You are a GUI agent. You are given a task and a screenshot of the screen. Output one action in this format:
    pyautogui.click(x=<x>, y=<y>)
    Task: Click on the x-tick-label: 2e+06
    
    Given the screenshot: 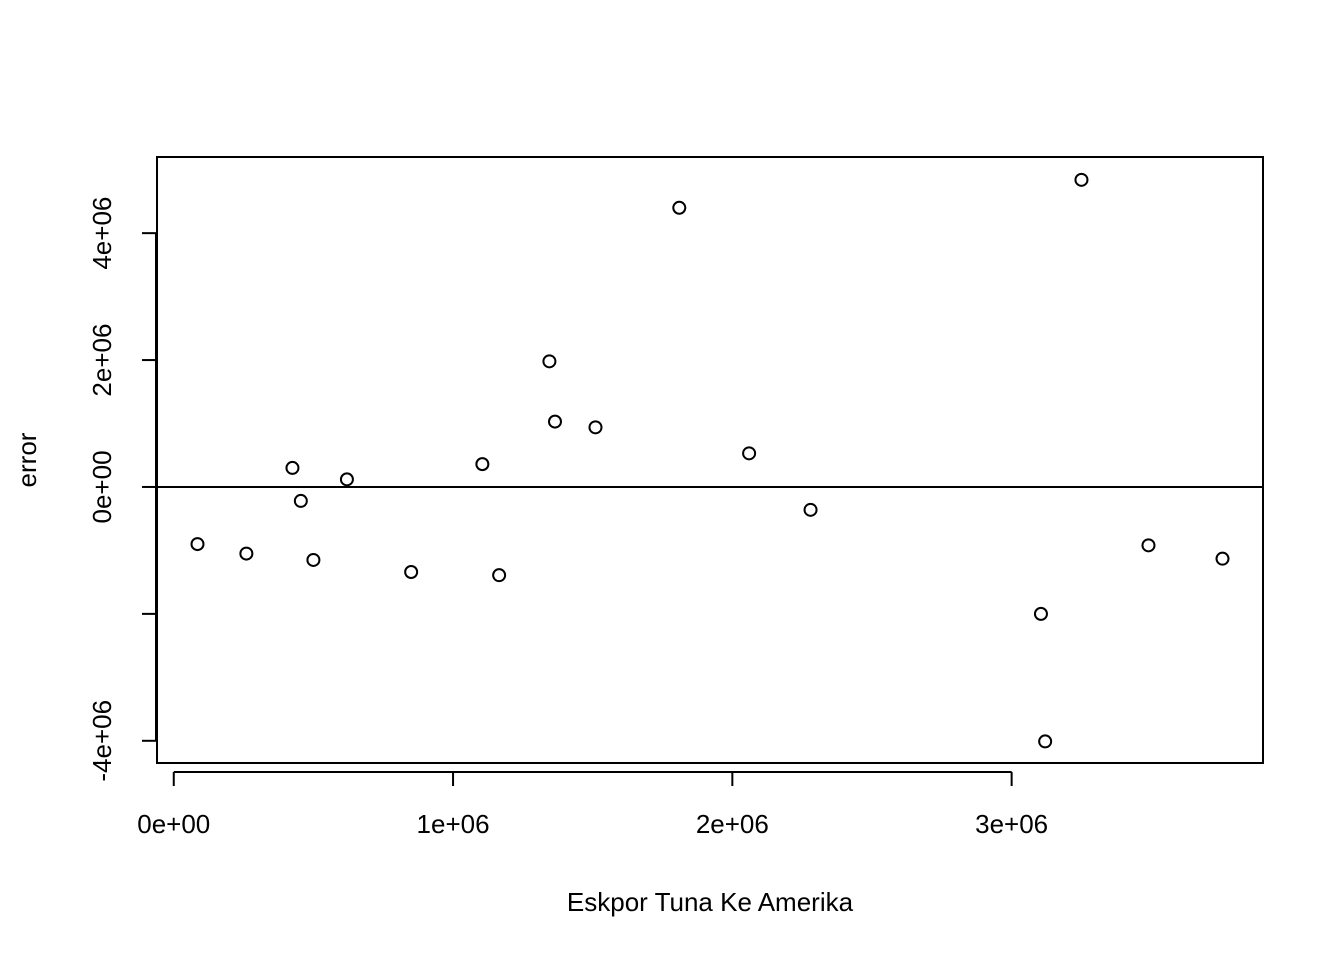 What is the action you would take?
    pyautogui.click(x=732, y=824)
    